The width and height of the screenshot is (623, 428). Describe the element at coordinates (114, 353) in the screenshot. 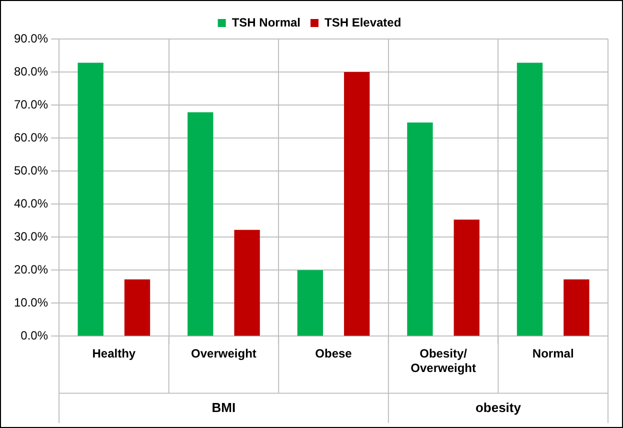

I see `x-tick-label: Healthy` at that location.